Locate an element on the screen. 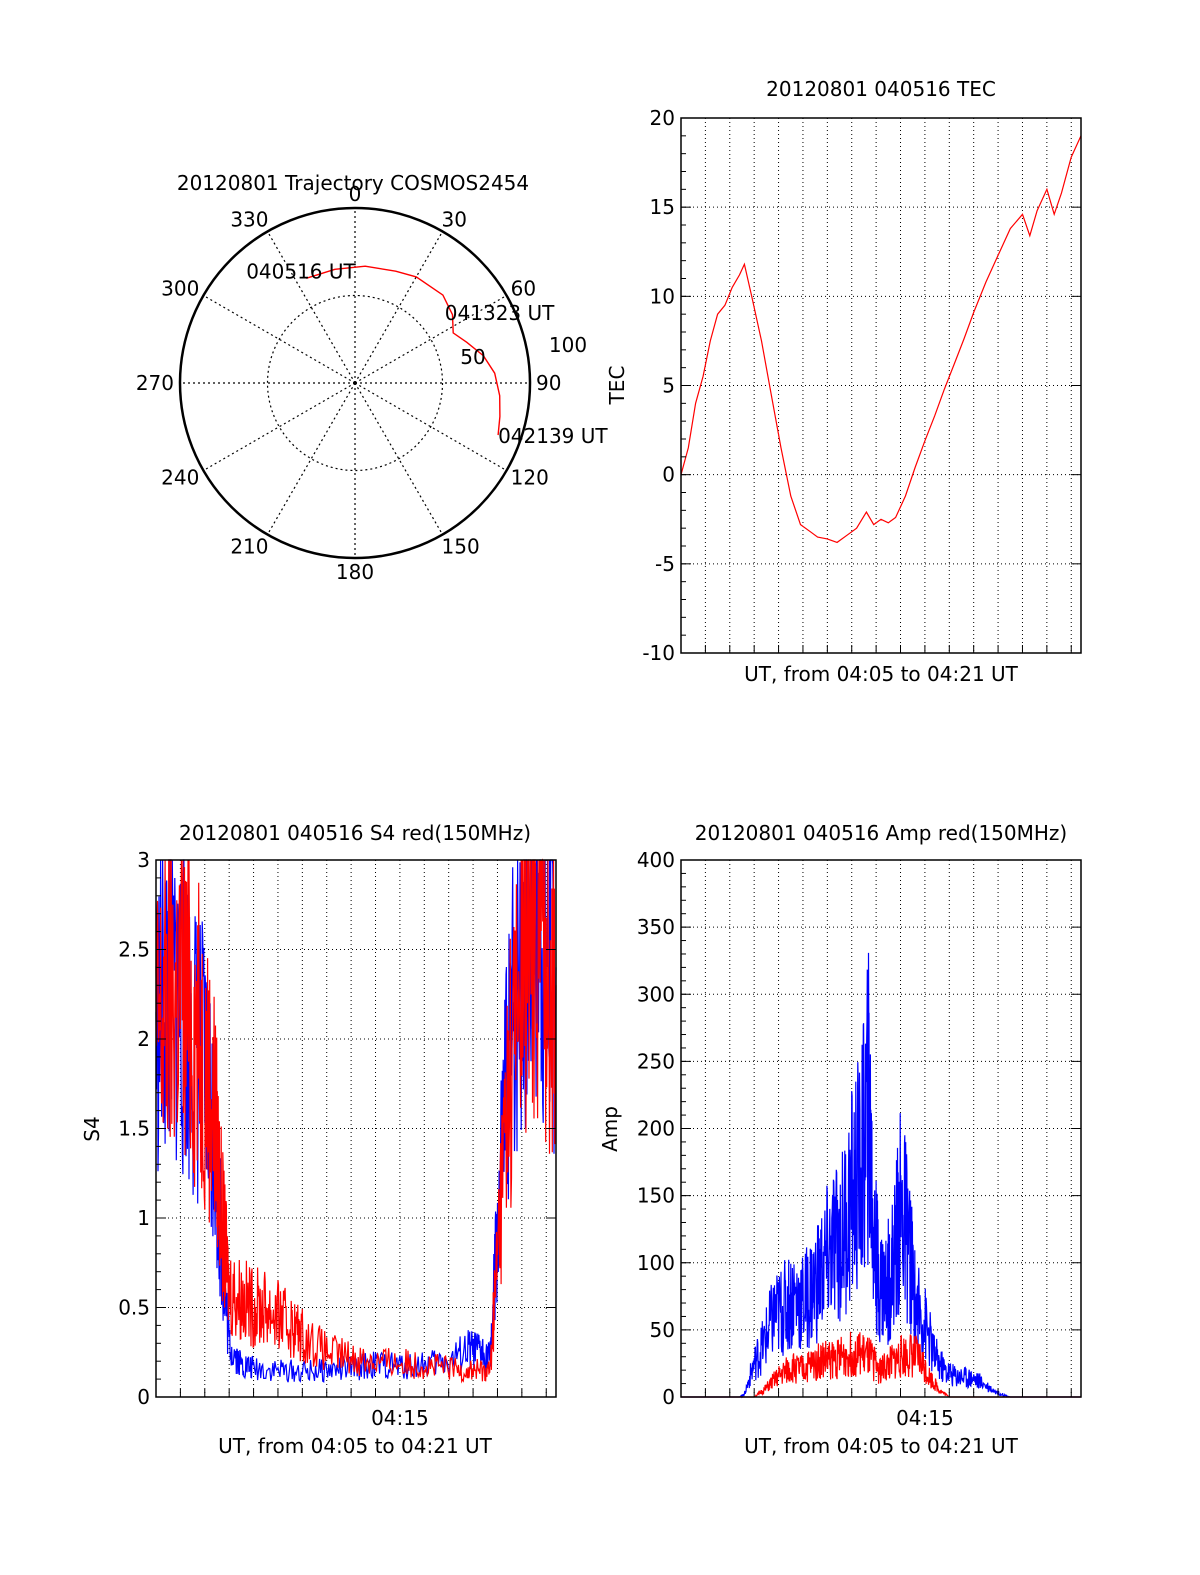  s4-ytick-label: 3 is located at coordinates (143, 860).